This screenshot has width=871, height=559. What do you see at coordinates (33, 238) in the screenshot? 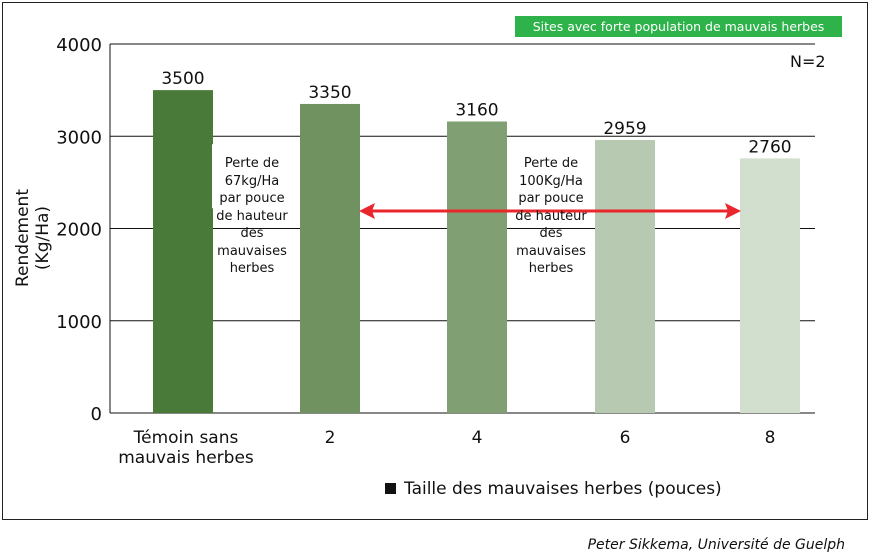
I see `y-axis-label: Rendement (Kg/Ha)` at bounding box center [33, 238].